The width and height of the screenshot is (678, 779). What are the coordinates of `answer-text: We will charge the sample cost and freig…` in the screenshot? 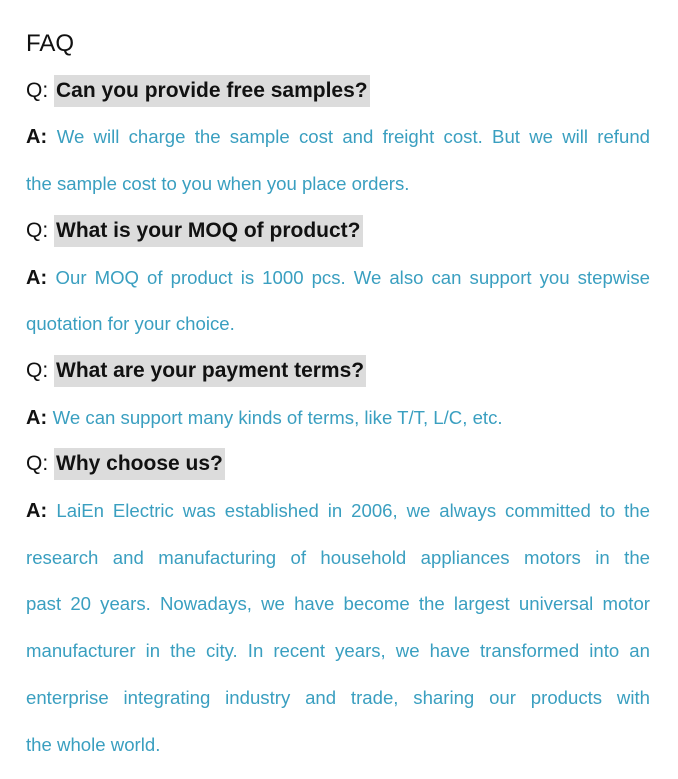 It's located at (353, 137).